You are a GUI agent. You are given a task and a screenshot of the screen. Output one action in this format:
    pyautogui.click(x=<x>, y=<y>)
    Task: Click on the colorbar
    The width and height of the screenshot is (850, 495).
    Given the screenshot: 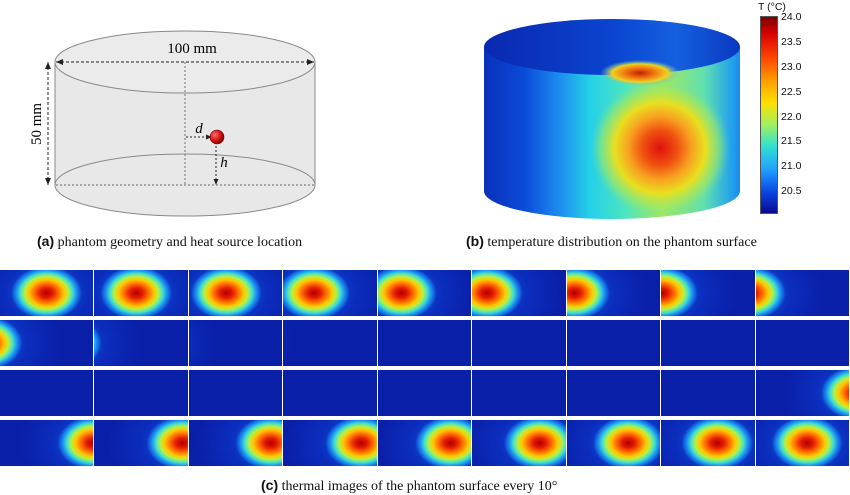 What is the action you would take?
    pyautogui.click(x=769, y=115)
    